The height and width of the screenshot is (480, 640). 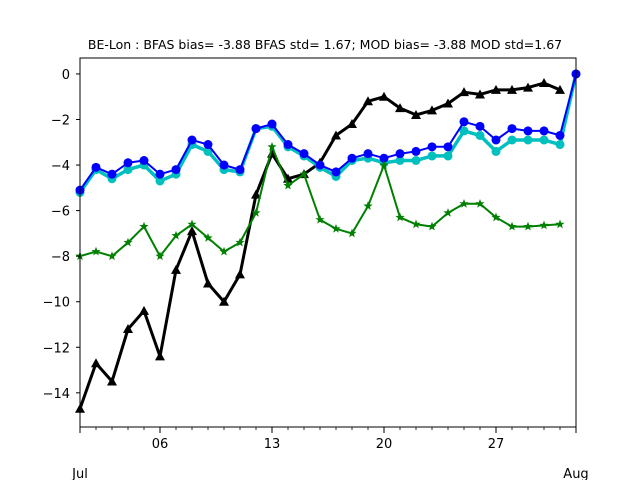 I want to click on x-tick-label: 13, so click(x=272, y=444).